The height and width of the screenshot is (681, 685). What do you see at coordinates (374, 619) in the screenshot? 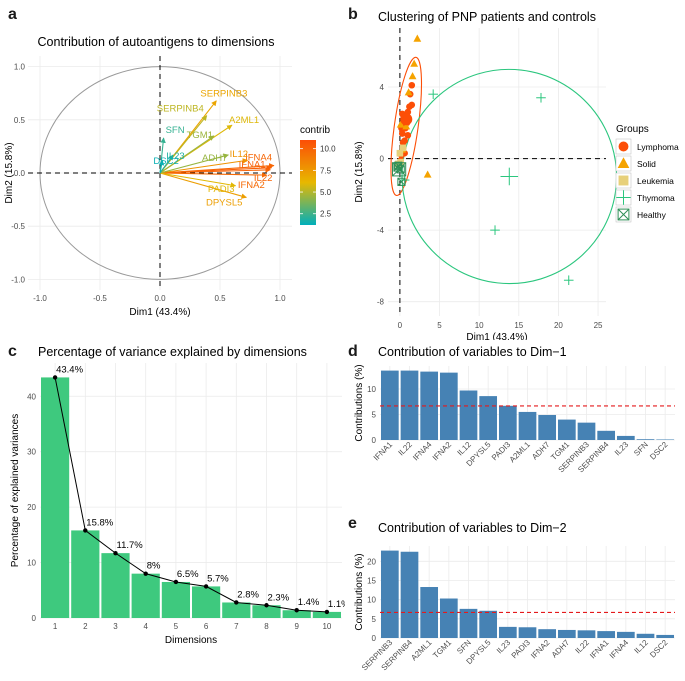
I see `y-tick-label: 5` at bounding box center [374, 619].